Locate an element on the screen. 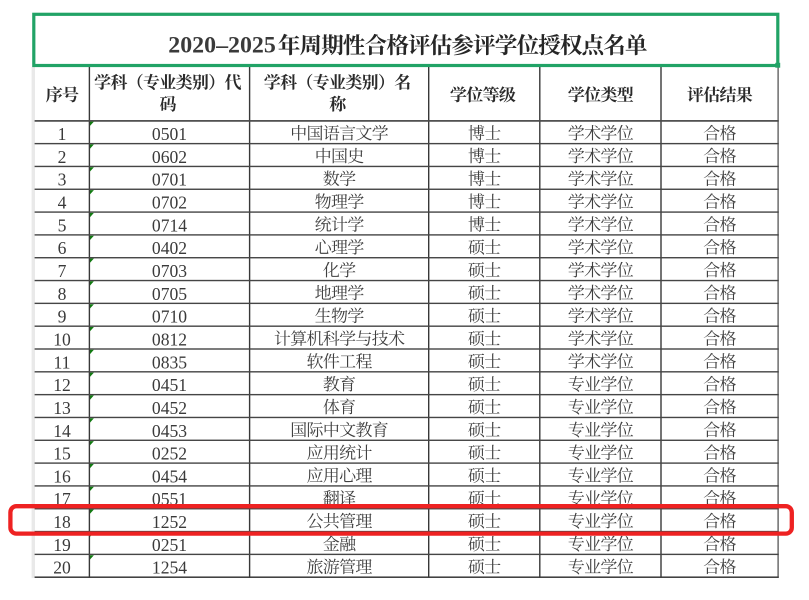 The image size is (809, 600). svg-text: 12 is located at coordinates (62, 385).